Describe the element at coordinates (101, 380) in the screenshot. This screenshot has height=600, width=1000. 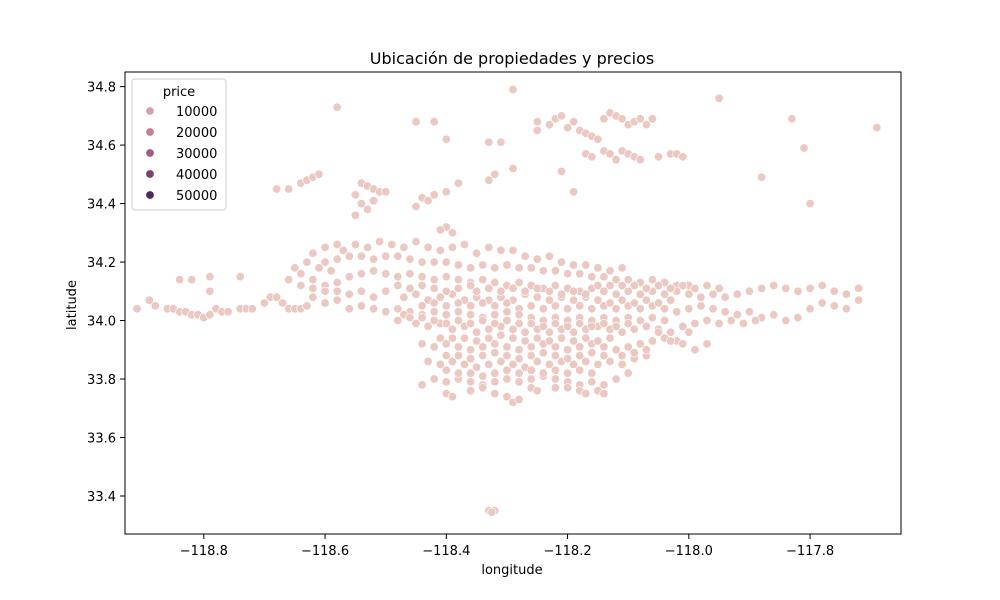
I see `y-tick-label: 33.8` at that location.